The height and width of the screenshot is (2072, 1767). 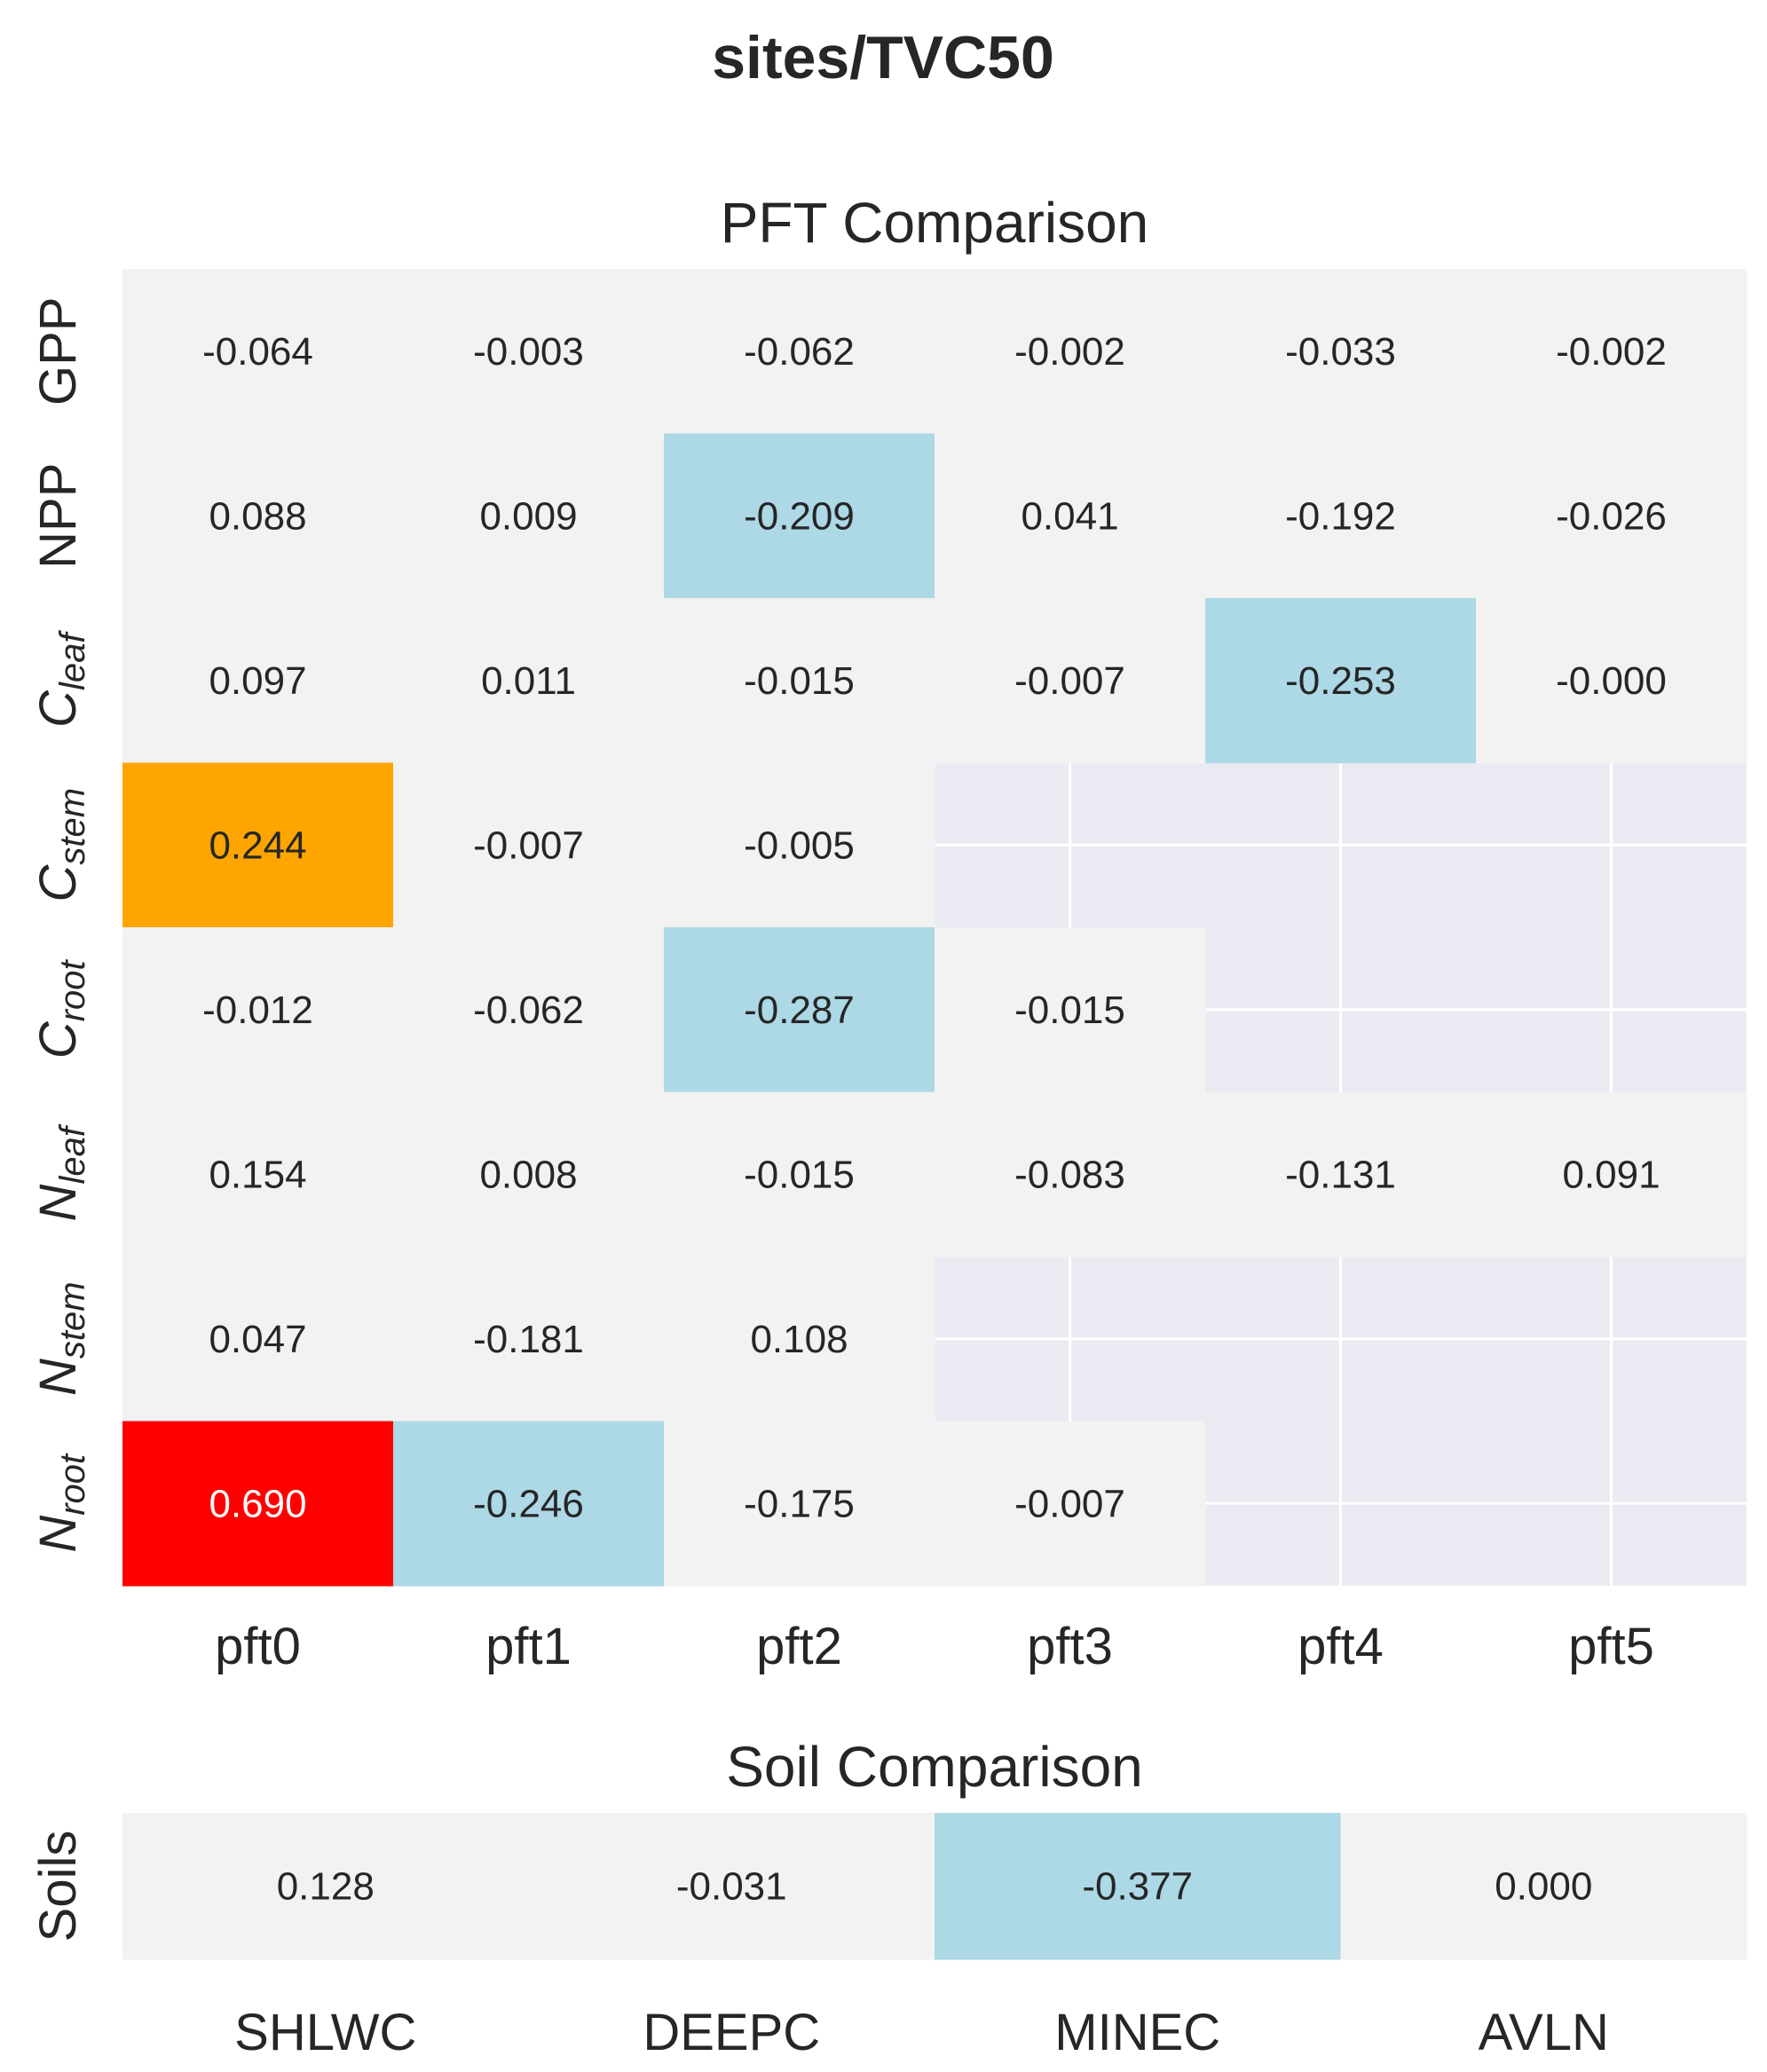 I want to click on figure-suptitle: sites/TVC50, so click(x=883, y=58).